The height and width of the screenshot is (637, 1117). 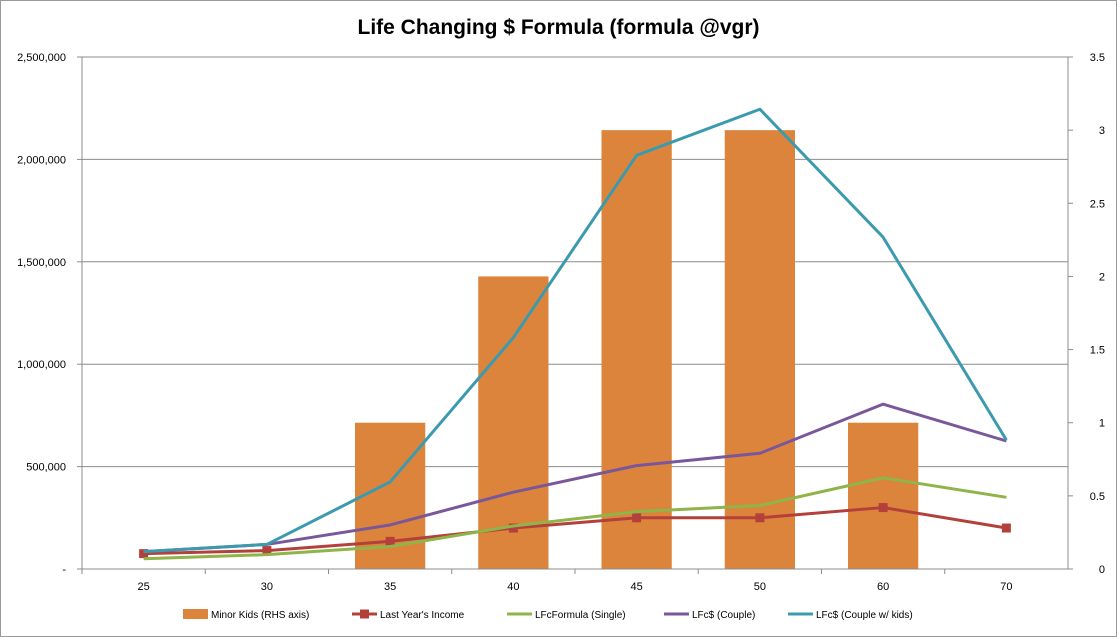 What do you see at coordinates (723, 615) in the screenshot?
I see `legend-label: LFc$ (Couple)` at bounding box center [723, 615].